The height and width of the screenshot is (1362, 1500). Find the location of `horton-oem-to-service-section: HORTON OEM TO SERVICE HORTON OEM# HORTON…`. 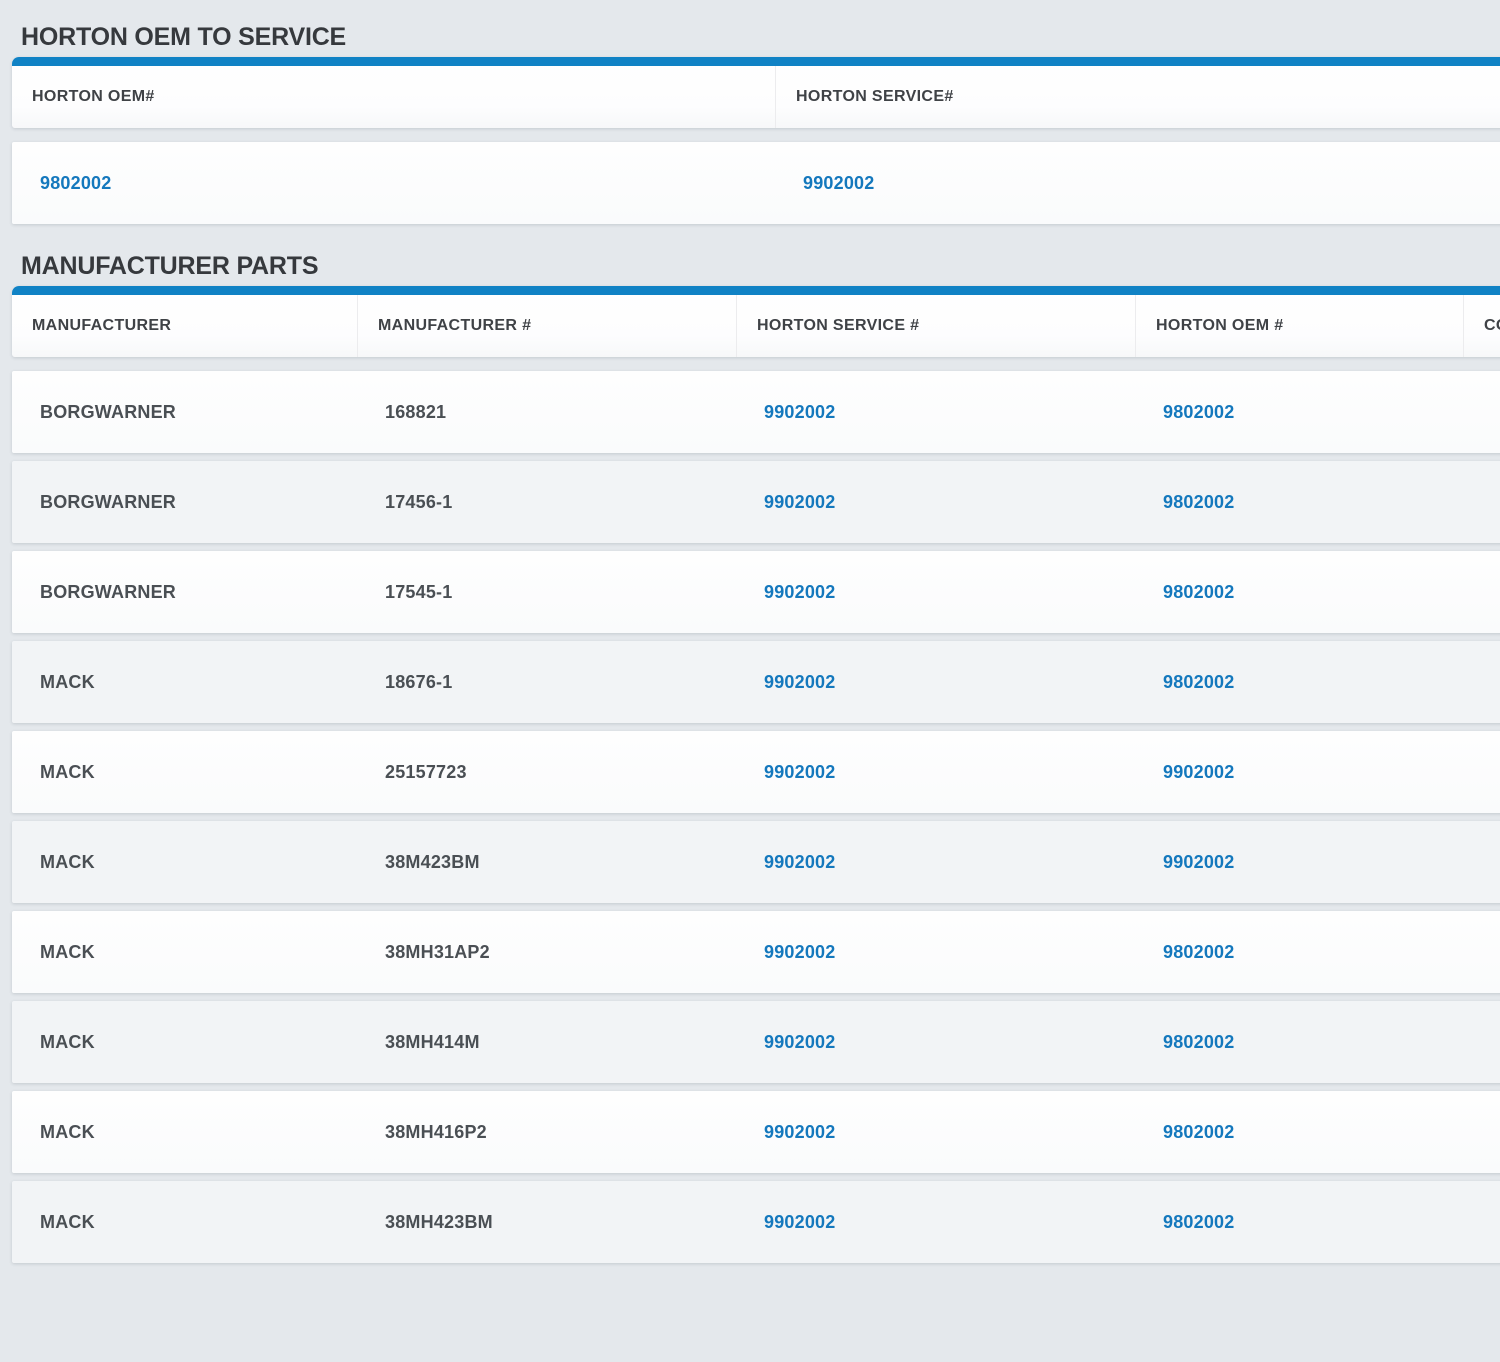

horton-oem-to-service-section: HORTON OEM TO SERVICE HORTON OEM# HORTON… is located at coordinates (750, 123).